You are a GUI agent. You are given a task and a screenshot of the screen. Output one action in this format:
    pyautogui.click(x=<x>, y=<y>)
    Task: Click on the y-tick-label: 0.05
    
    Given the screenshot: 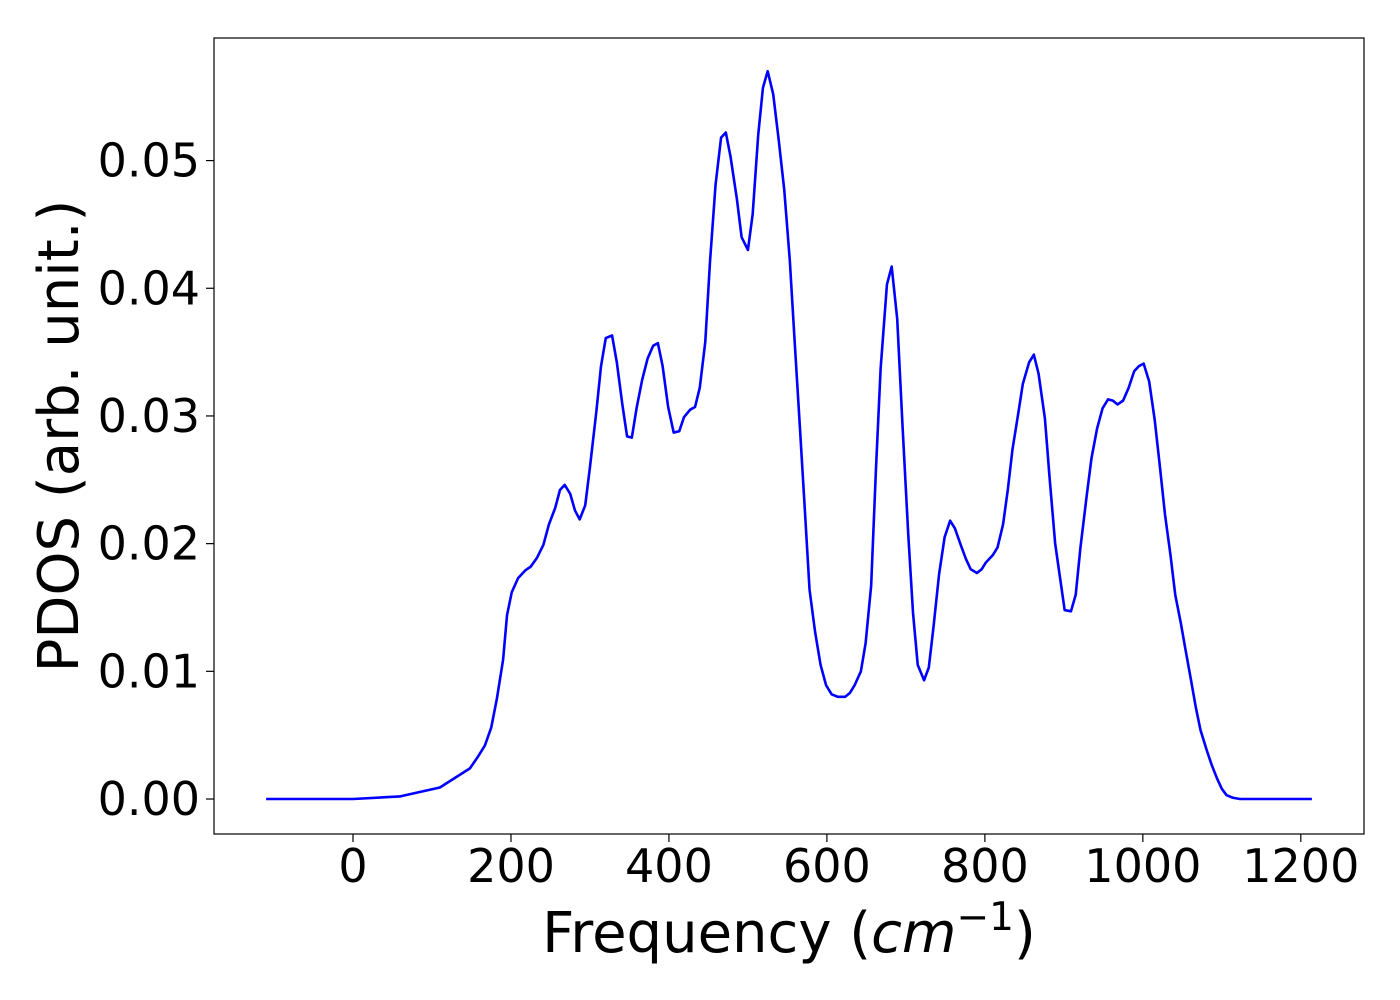 What is the action you would take?
    pyautogui.click(x=149, y=161)
    